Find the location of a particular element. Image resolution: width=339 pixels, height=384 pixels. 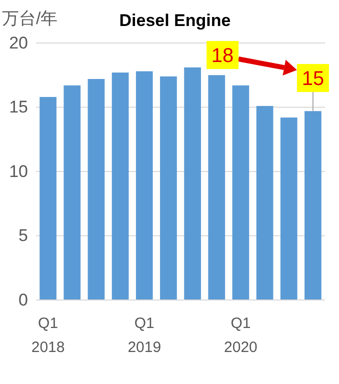

y-tick-label: 0 is located at coordinates (23, 300).